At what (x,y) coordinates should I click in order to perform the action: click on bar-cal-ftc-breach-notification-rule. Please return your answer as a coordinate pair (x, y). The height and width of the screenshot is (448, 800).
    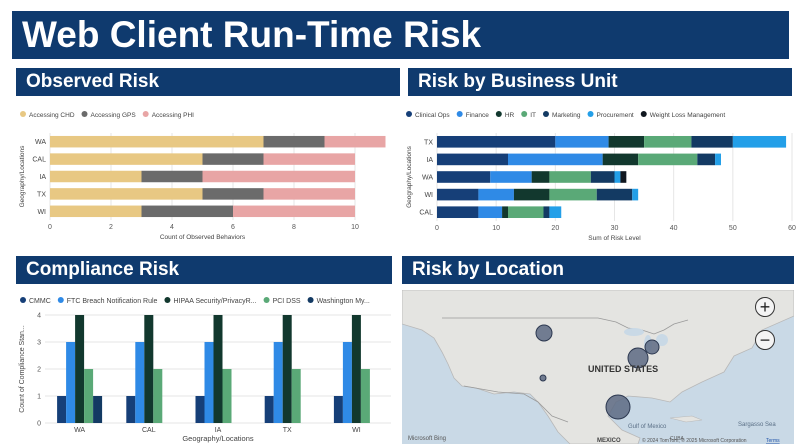
    Looking at the image, I should click on (140, 382).